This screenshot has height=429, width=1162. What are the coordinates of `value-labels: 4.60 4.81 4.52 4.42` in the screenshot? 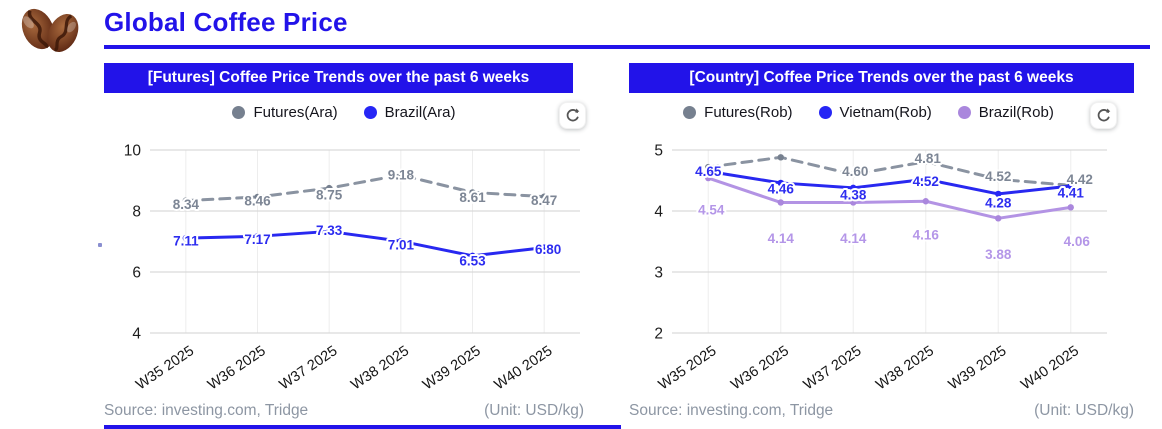 It's located at (967, 169).